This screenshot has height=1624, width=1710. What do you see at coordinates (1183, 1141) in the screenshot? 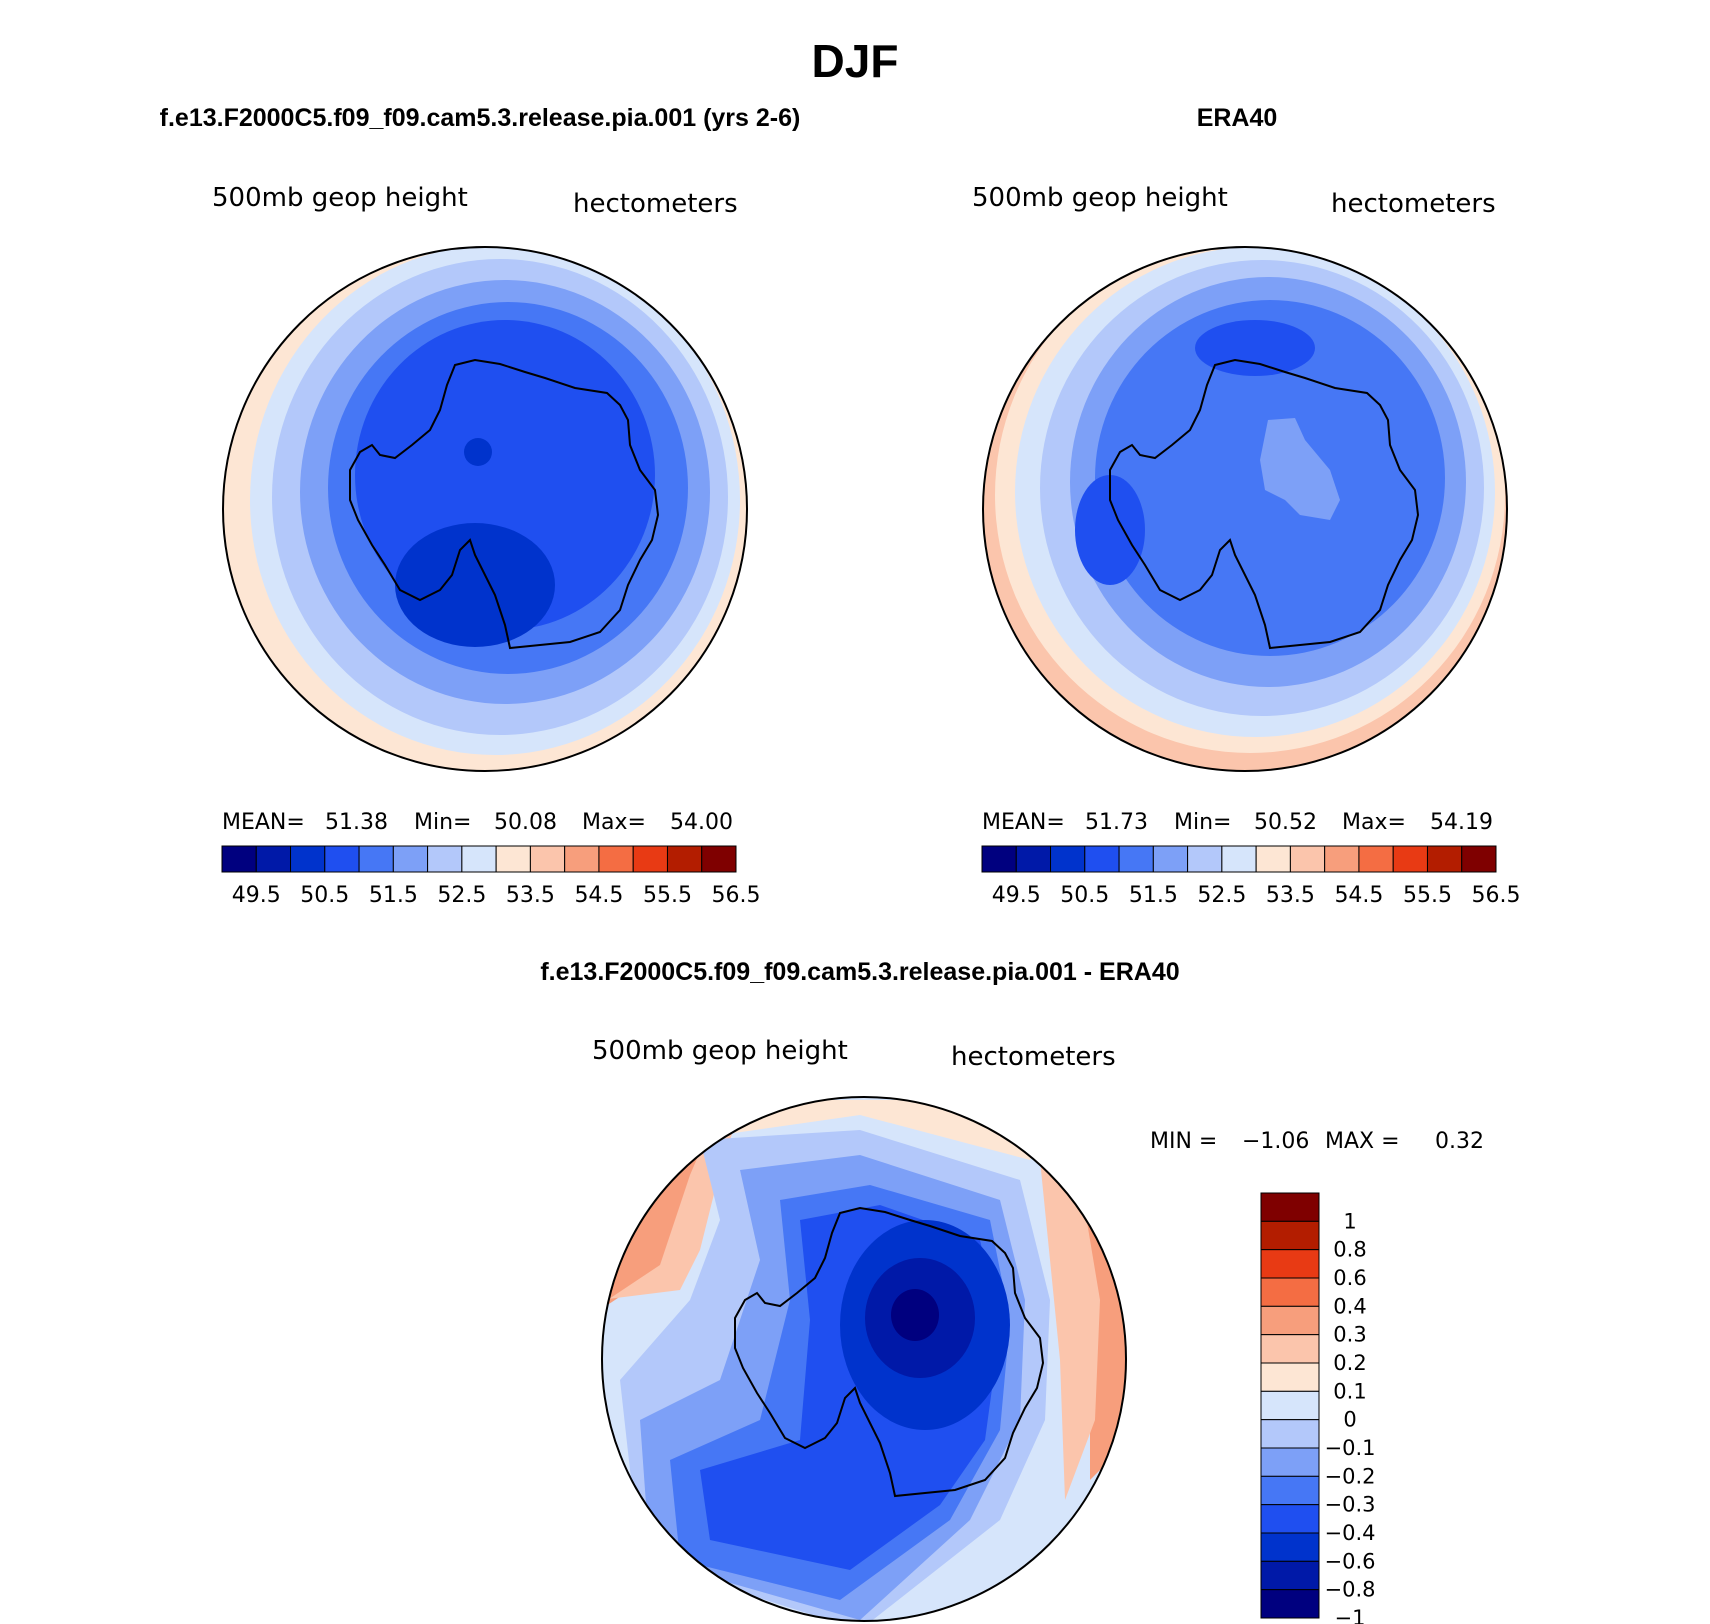
I see `stat-min-label-diff: MIN =` at bounding box center [1183, 1141].